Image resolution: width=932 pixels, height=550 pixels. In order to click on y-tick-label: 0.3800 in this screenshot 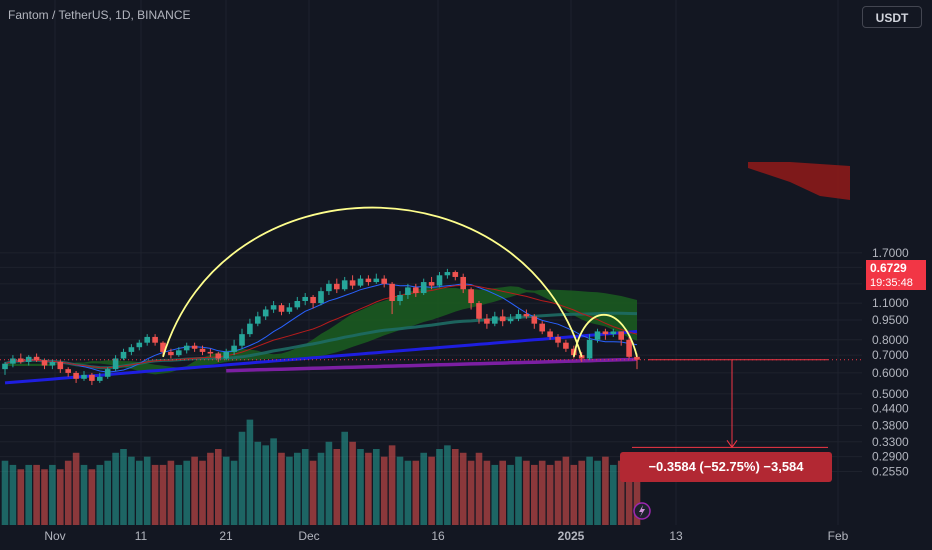, I will do `click(890, 426)`.